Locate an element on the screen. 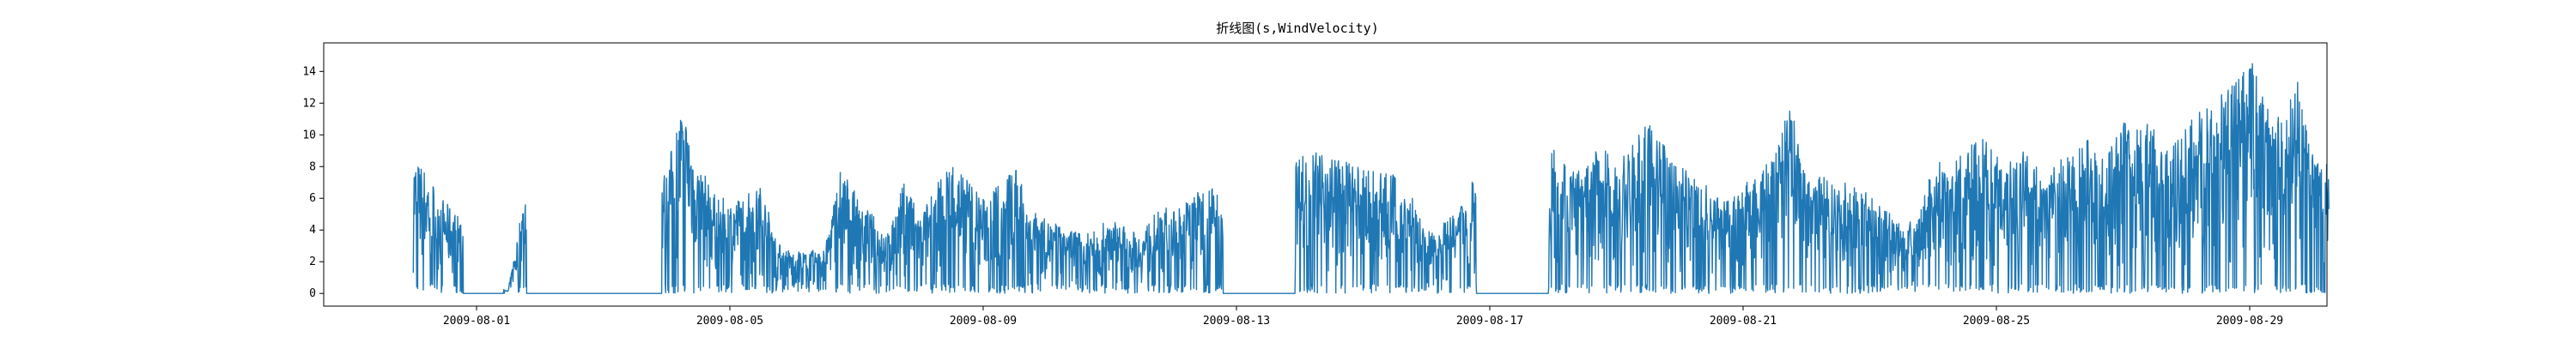 The width and height of the screenshot is (2576, 343). y-tick-label: 6 is located at coordinates (312, 199).